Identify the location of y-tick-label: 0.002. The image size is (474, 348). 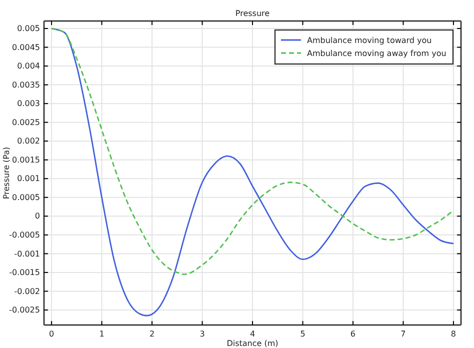
(28, 141).